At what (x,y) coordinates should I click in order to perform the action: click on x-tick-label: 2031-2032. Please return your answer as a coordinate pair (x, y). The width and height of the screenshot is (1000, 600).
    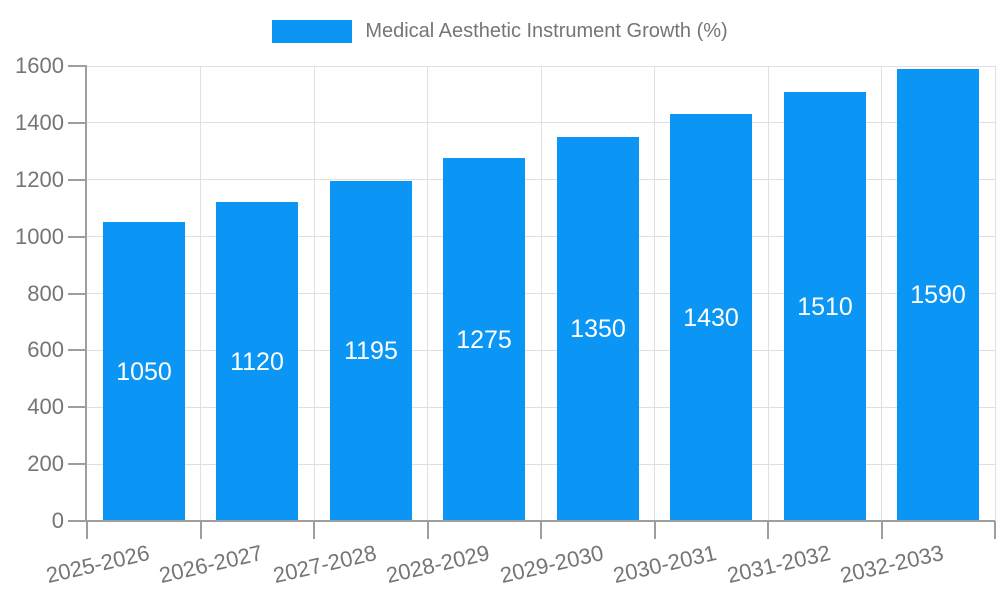
    Looking at the image, I should click on (778, 564).